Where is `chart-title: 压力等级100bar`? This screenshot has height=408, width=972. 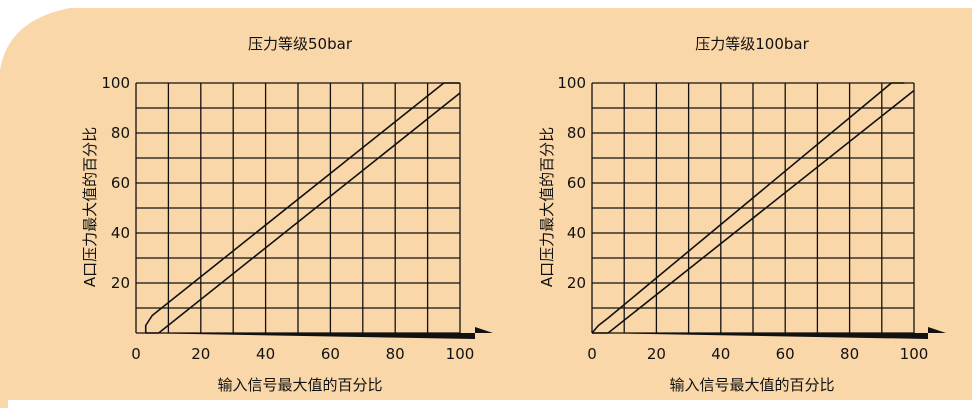 chart-title: 压力等级100bar is located at coordinates (752, 44).